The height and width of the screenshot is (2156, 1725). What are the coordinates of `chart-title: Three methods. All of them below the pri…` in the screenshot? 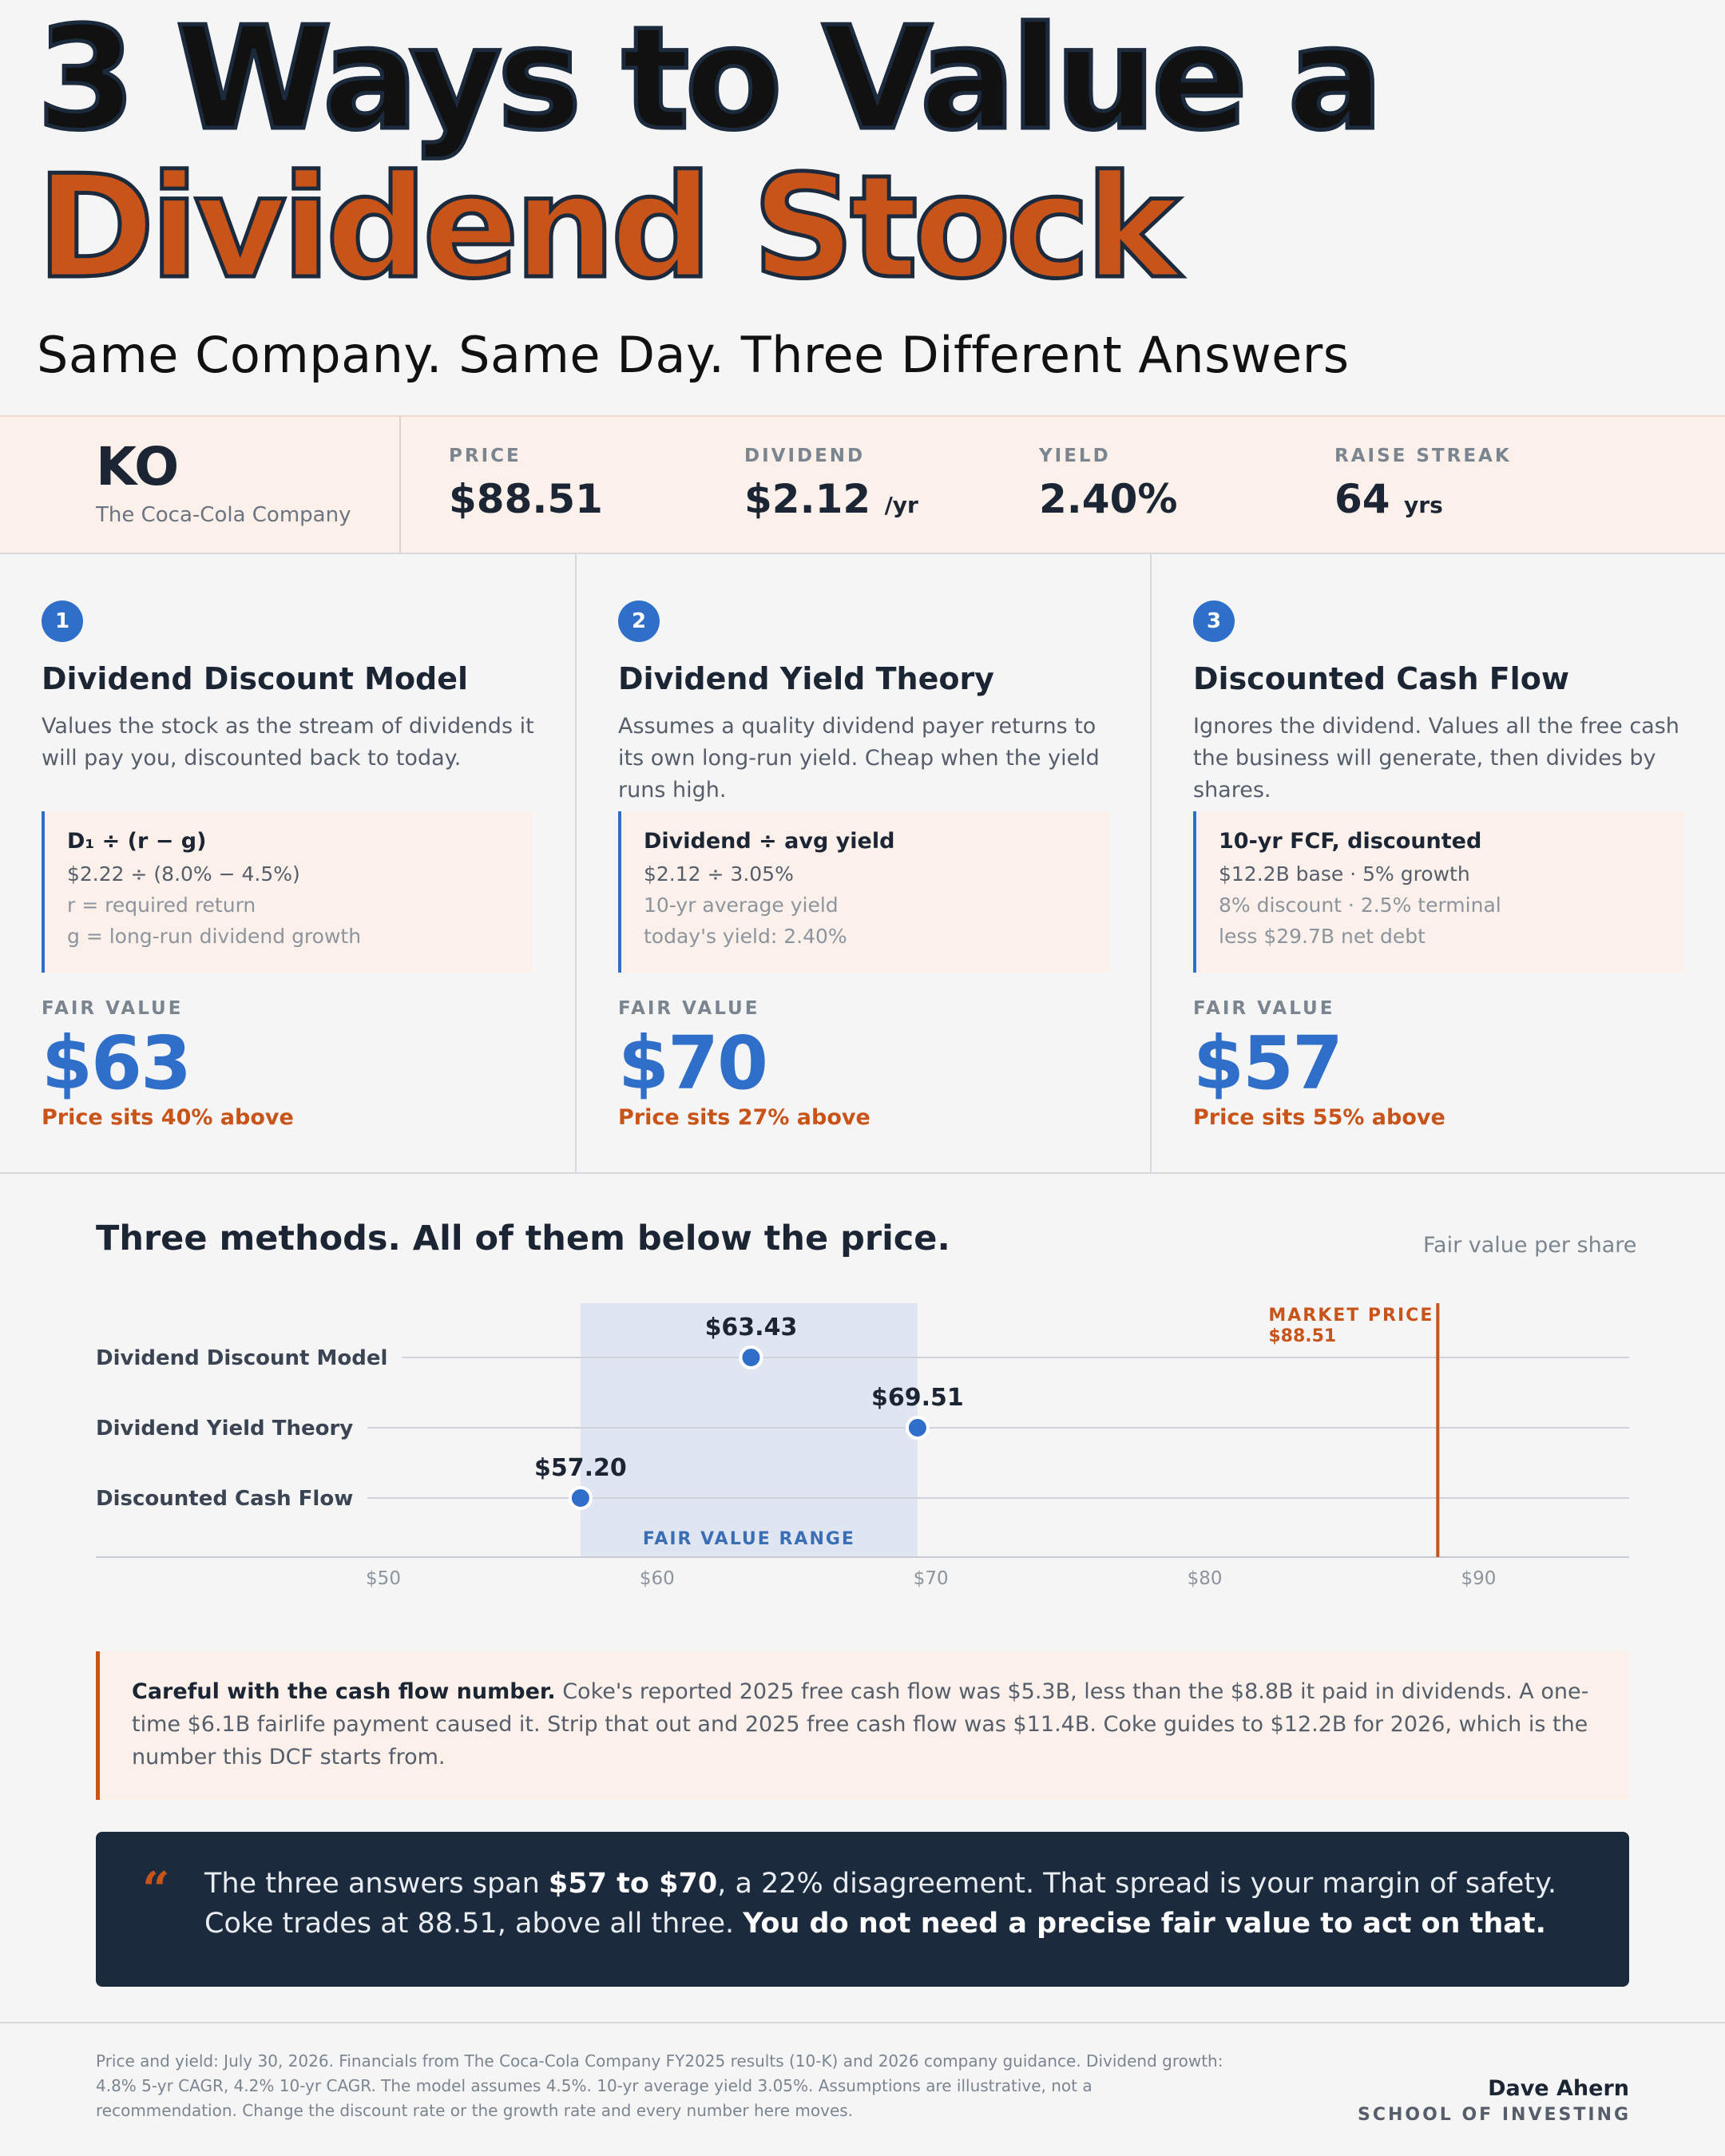 It's located at (523, 1238).